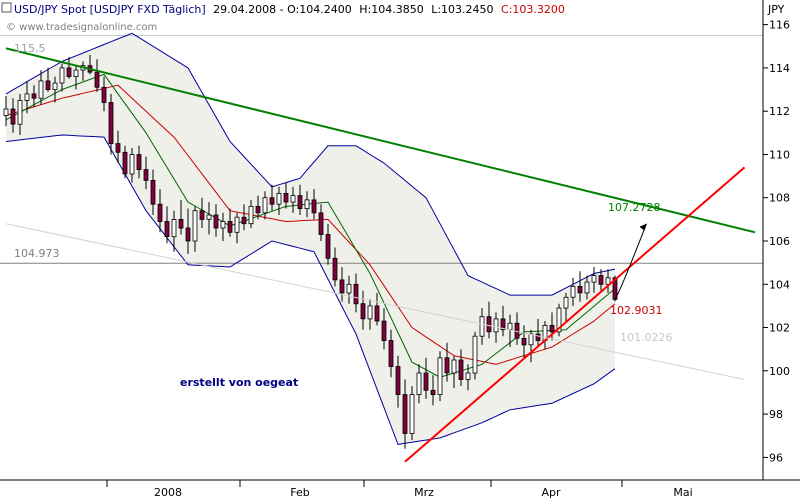 The image size is (800, 500). Describe the element at coordinates (239, 382) in the screenshot. I see `author-annotation: erstellt von oegeat` at that location.